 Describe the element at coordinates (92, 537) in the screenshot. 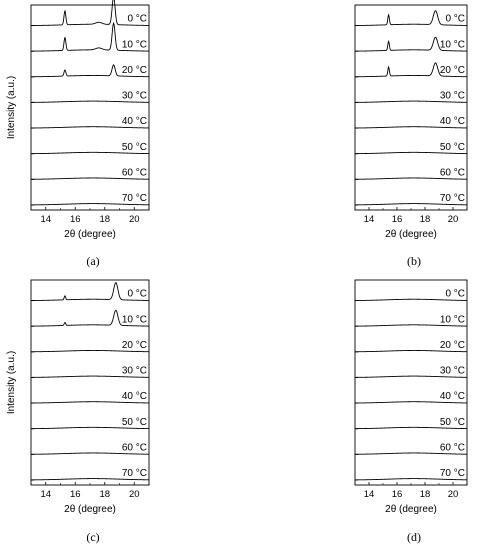

I see `panel-caption: (c)` at that location.